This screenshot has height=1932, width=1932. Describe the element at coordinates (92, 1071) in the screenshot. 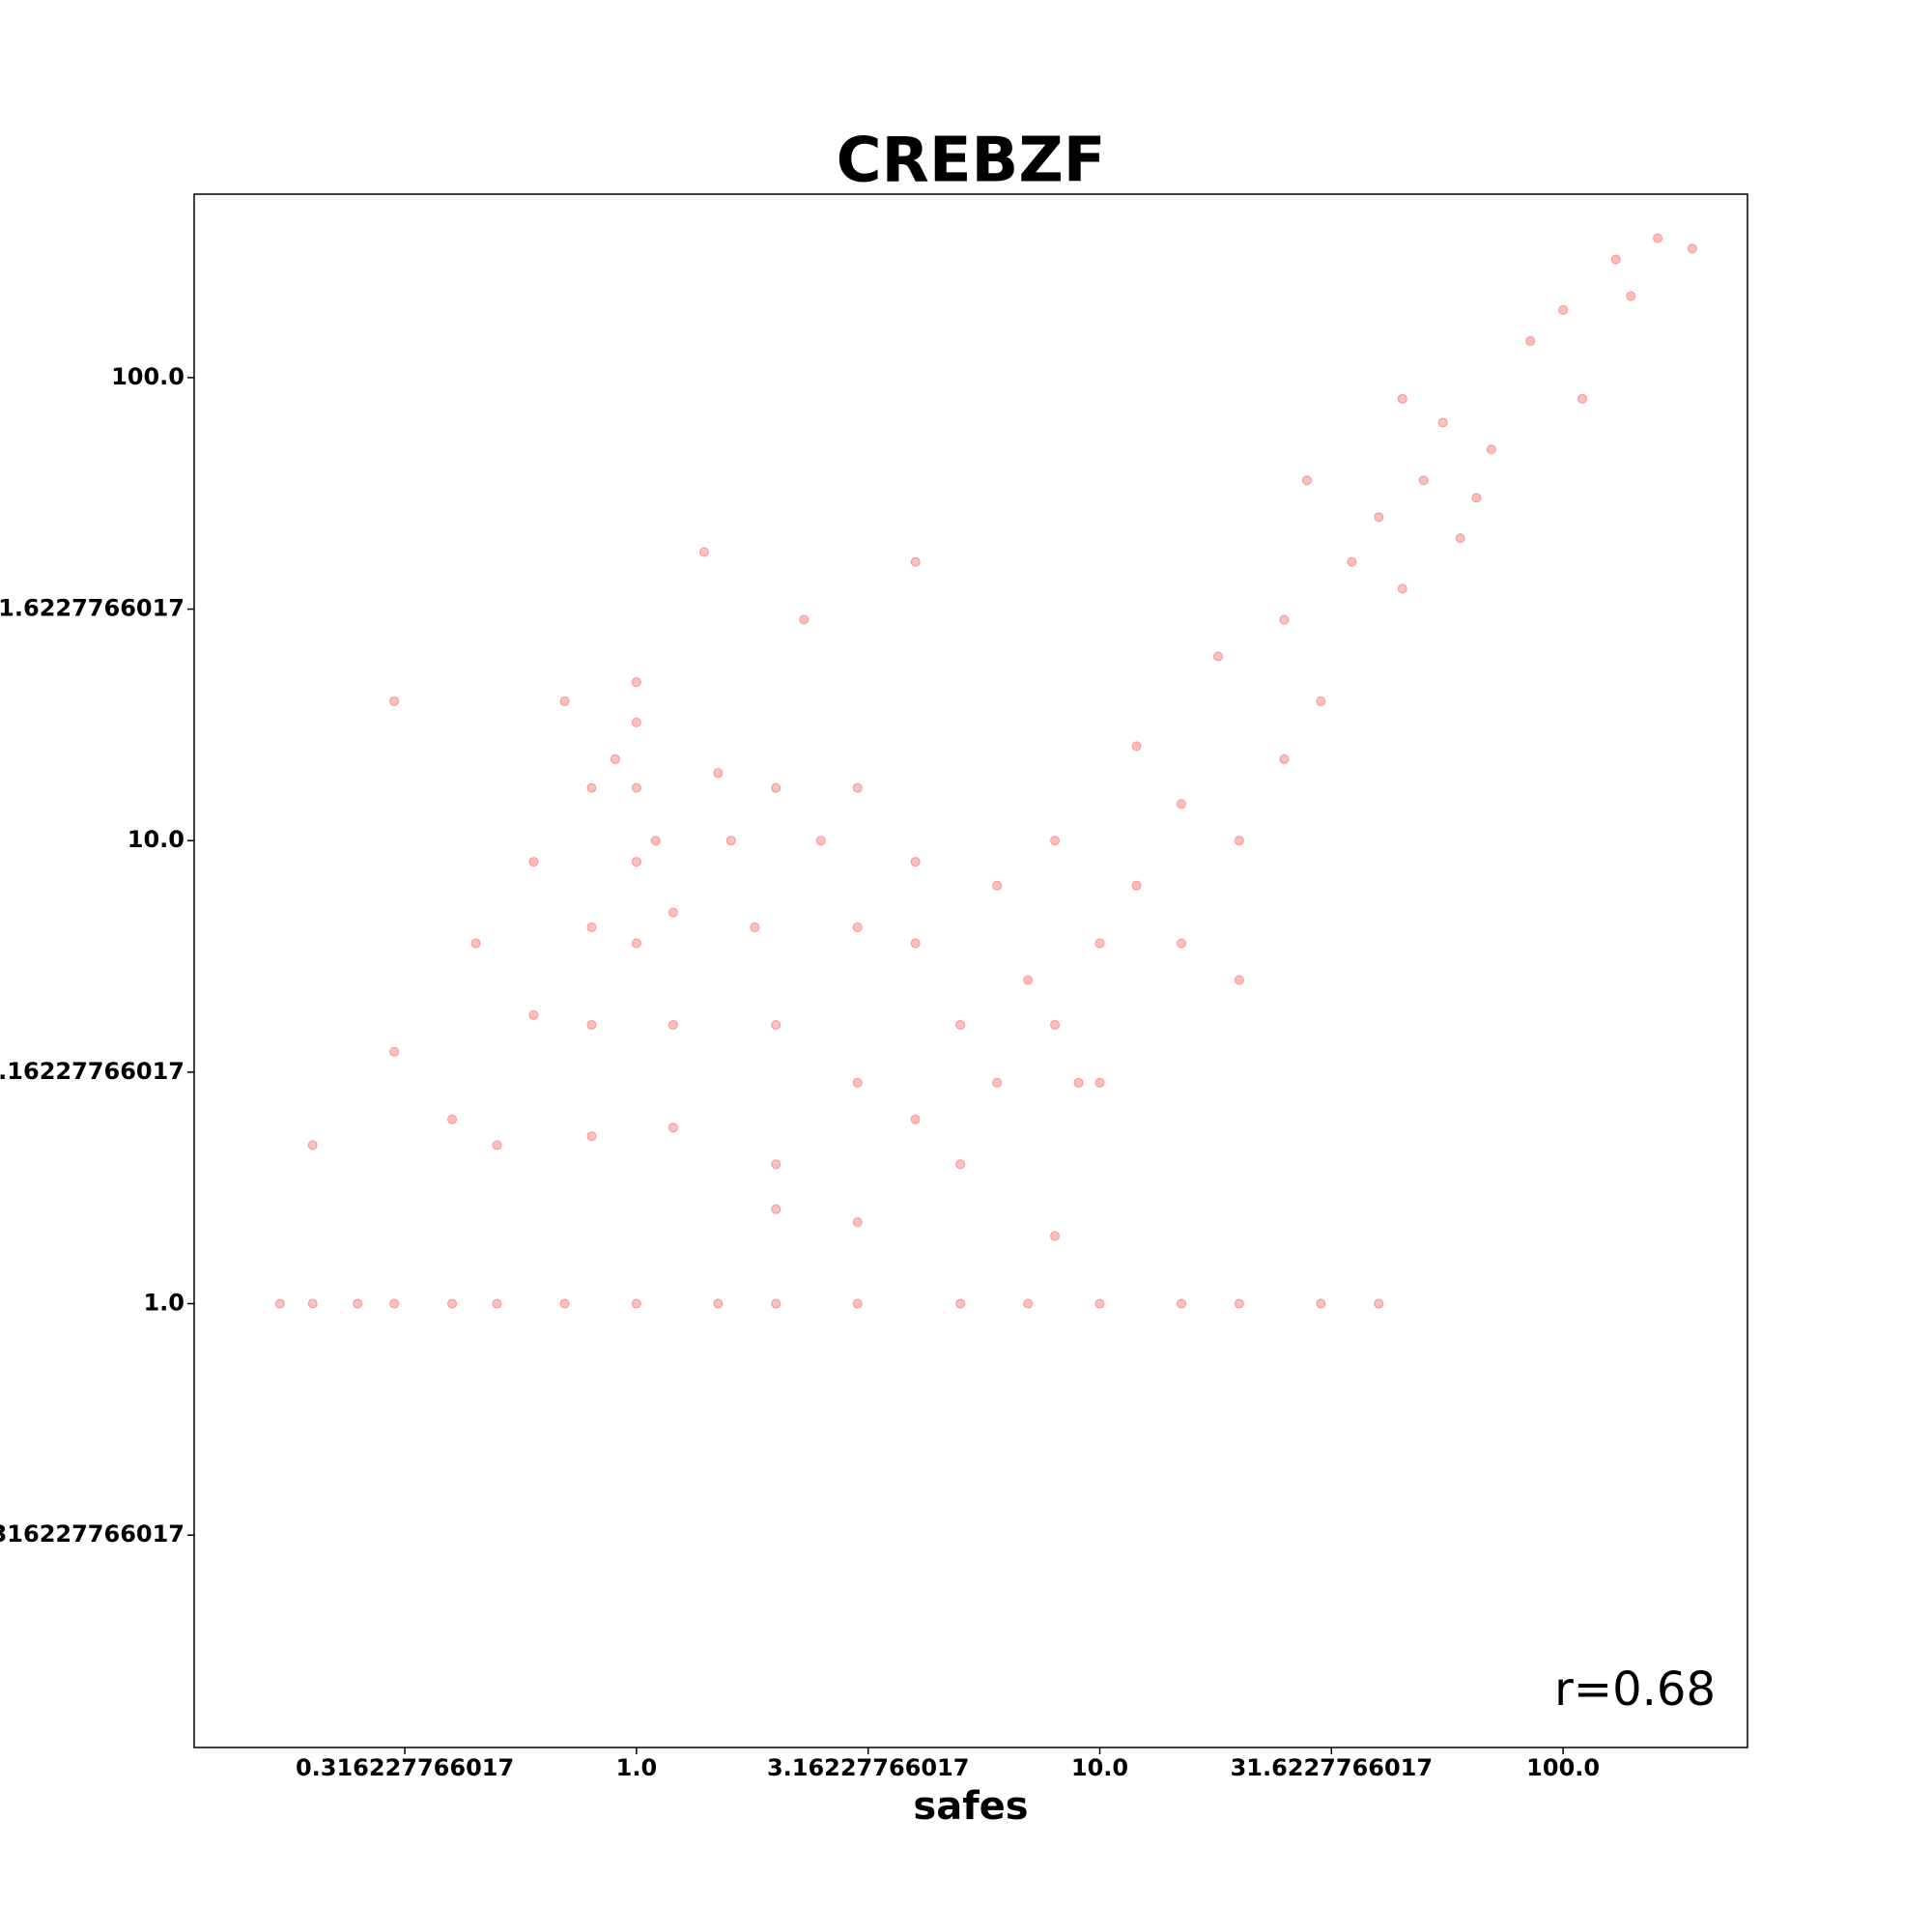

I see `y-tick-label: 3.16227766017` at that location.